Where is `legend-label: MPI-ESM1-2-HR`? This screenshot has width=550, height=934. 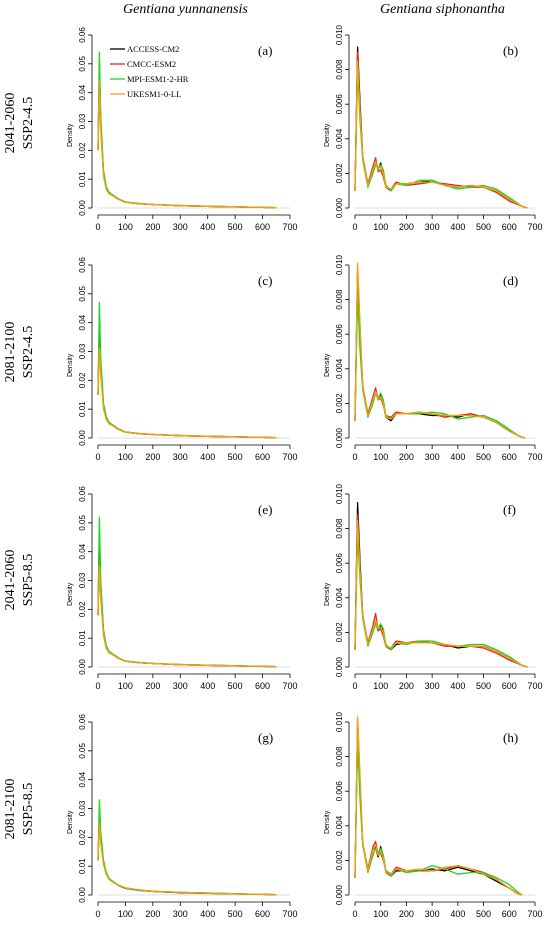
legend-label: MPI-ESM1-2-HR is located at coordinates (158, 79).